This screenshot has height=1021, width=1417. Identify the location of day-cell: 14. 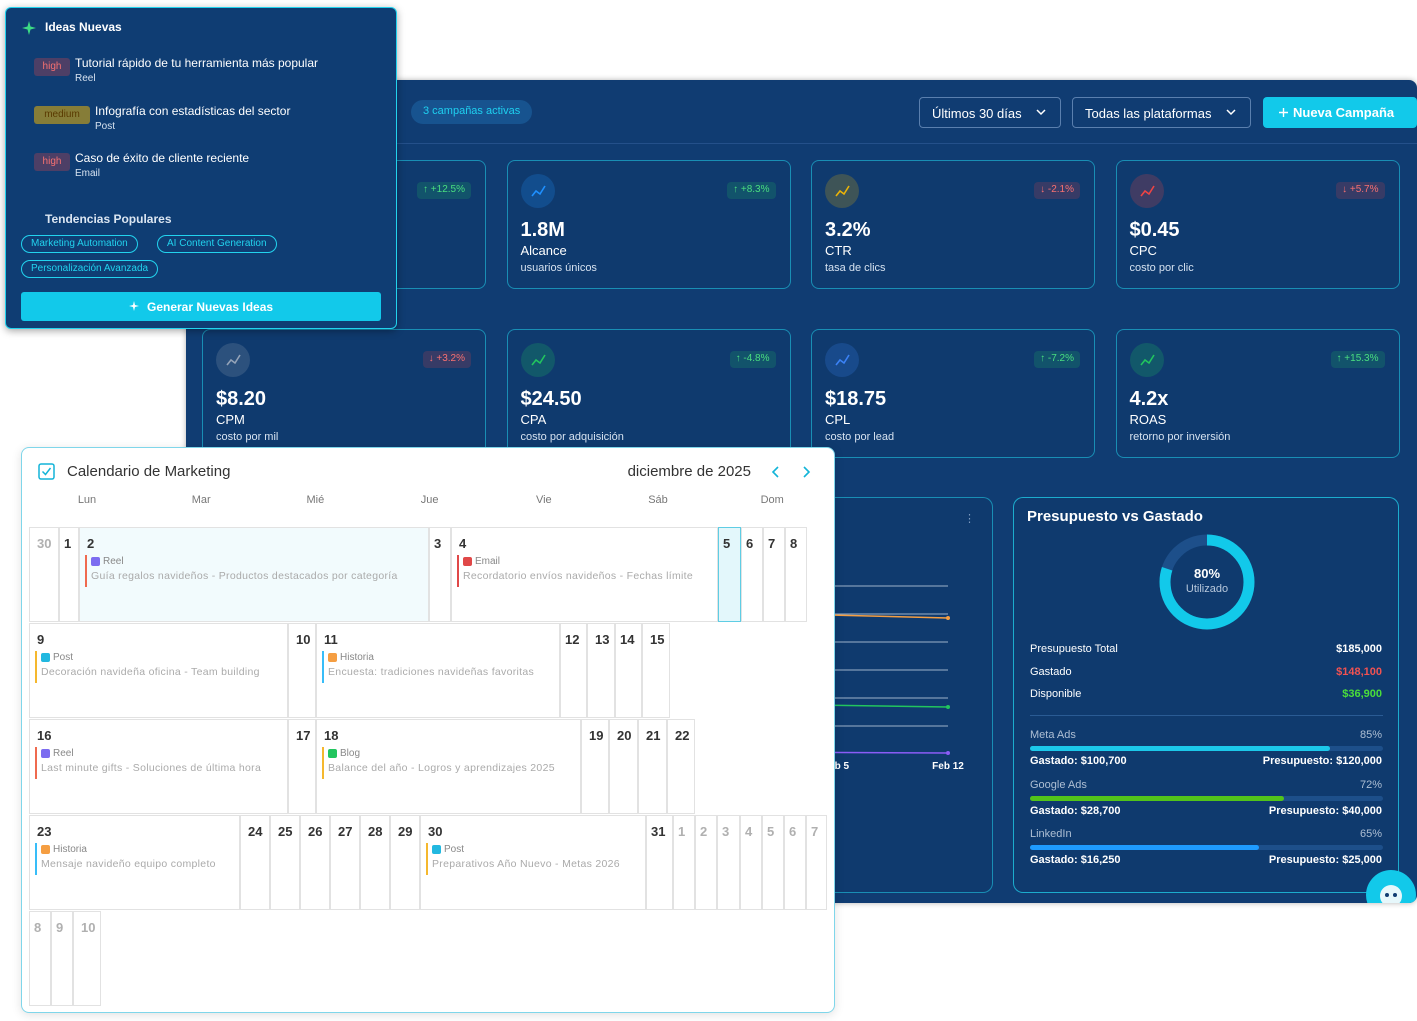
(628, 670).